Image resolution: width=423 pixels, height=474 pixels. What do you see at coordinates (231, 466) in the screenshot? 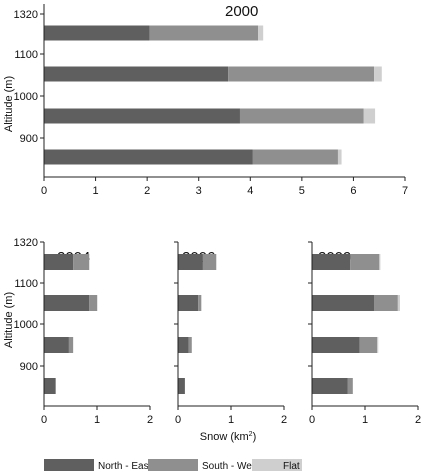
I see `legend-label: South - West` at bounding box center [231, 466].